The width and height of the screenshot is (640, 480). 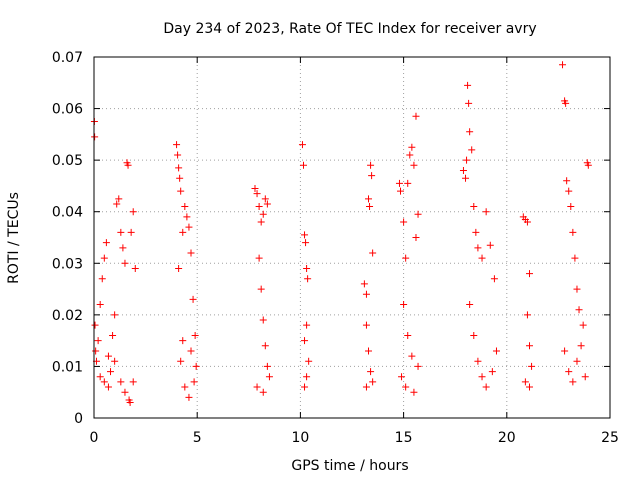 What do you see at coordinates (67, 58) in the screenshot?
I see `y-tick-label: 0.07` at bounding box center [67, 58].